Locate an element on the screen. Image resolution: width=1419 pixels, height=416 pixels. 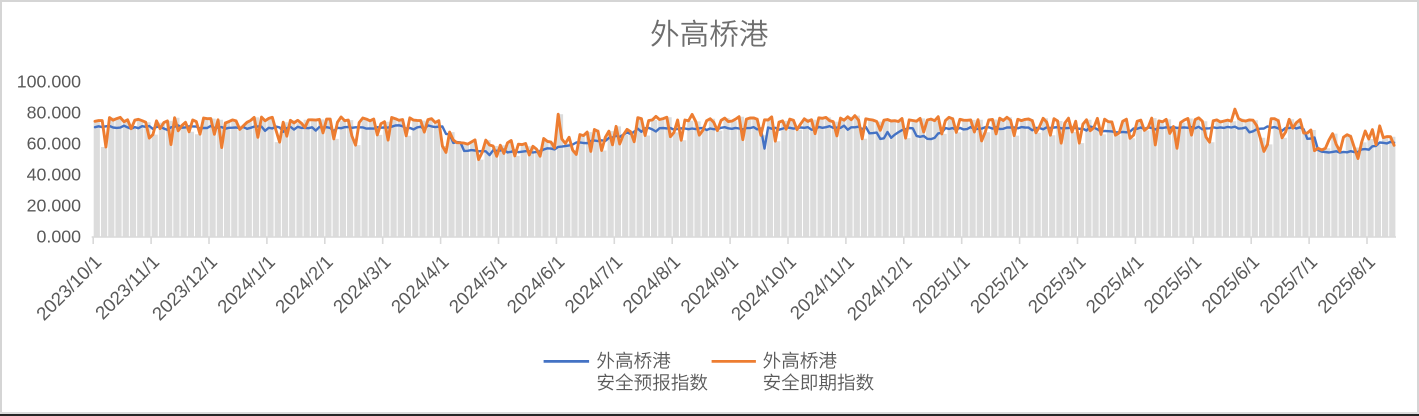
svg-text: 60.000 is located at coordinates (54, 143).